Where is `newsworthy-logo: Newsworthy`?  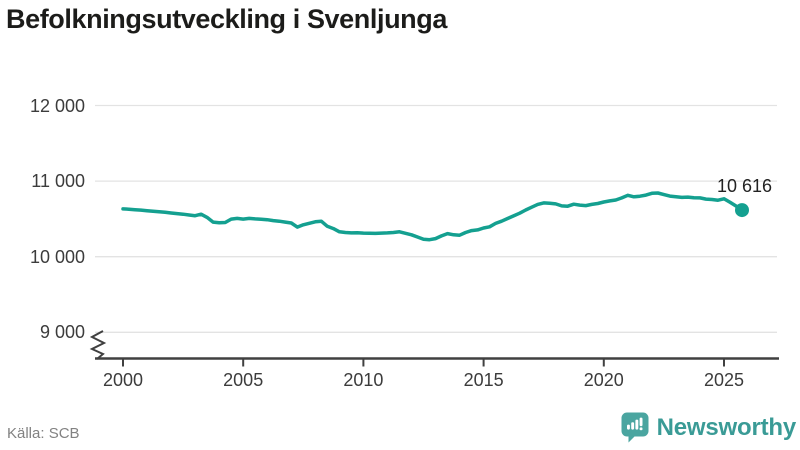 newsworthy-logo: Newsworthy is located at coordinates (708, 427).